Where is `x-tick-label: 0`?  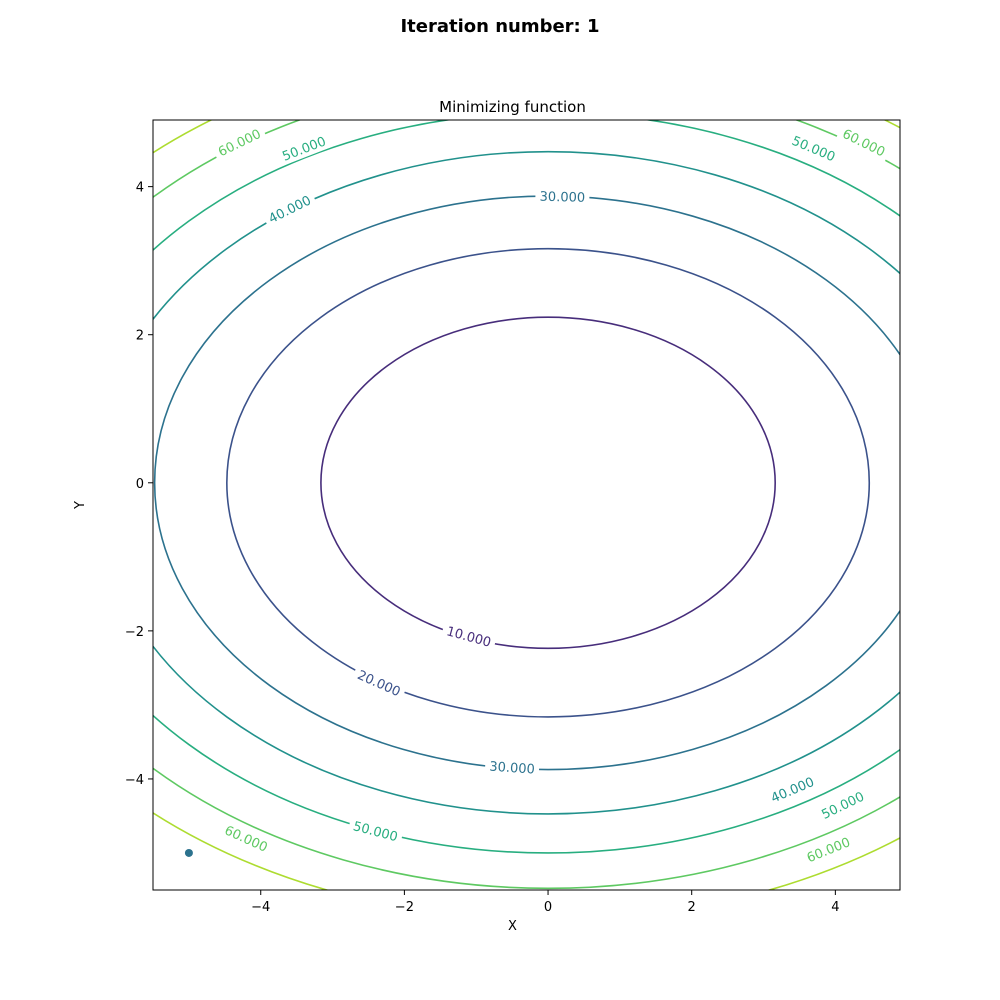 x-tick-label: 0 is located at coordinates (548, 907).